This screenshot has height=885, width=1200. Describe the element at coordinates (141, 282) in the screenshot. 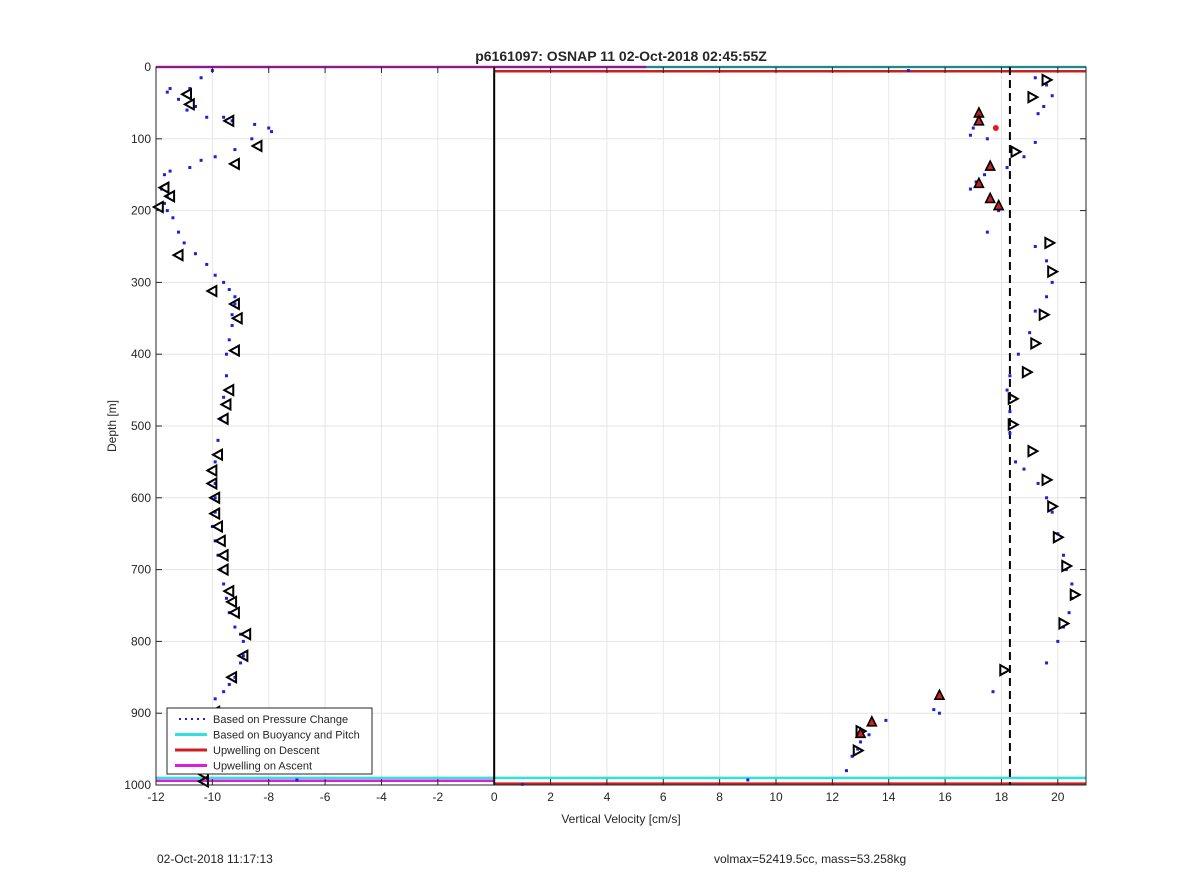

I see `y-tick-label: 300` at that location.